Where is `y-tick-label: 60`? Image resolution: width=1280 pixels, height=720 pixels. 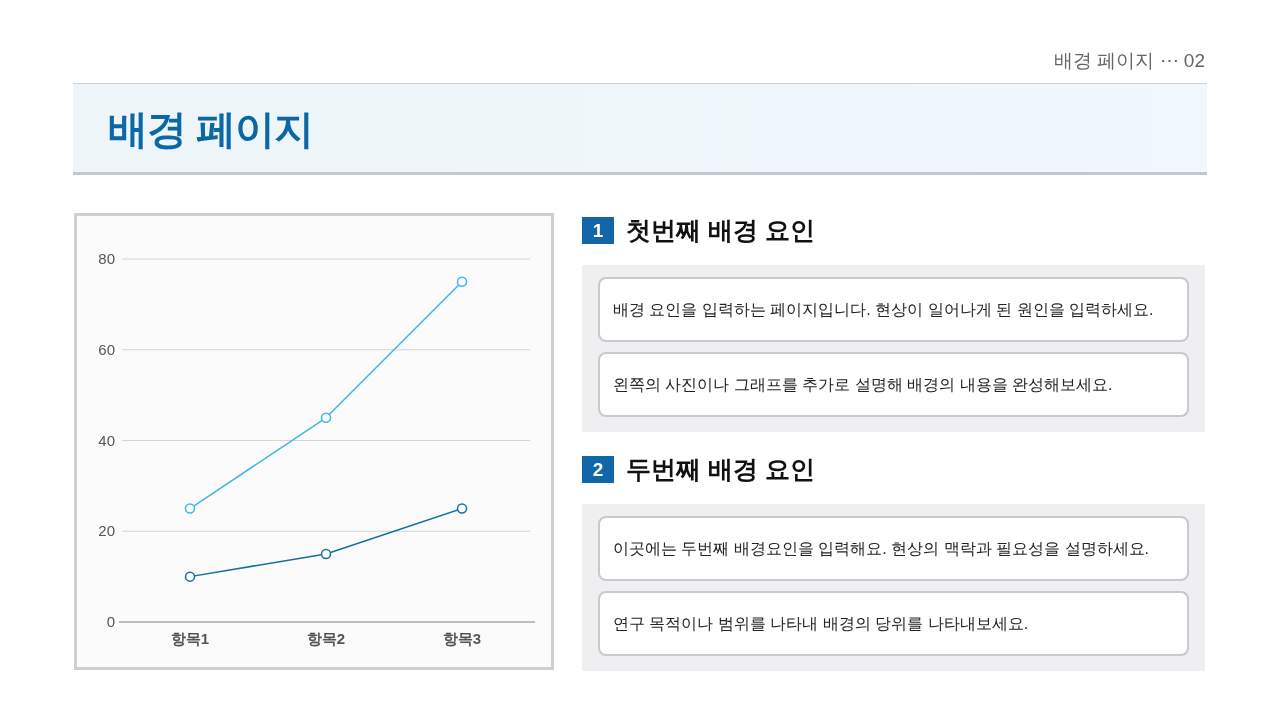 y-tick-label: 60 is located at coordinates (106, 349).